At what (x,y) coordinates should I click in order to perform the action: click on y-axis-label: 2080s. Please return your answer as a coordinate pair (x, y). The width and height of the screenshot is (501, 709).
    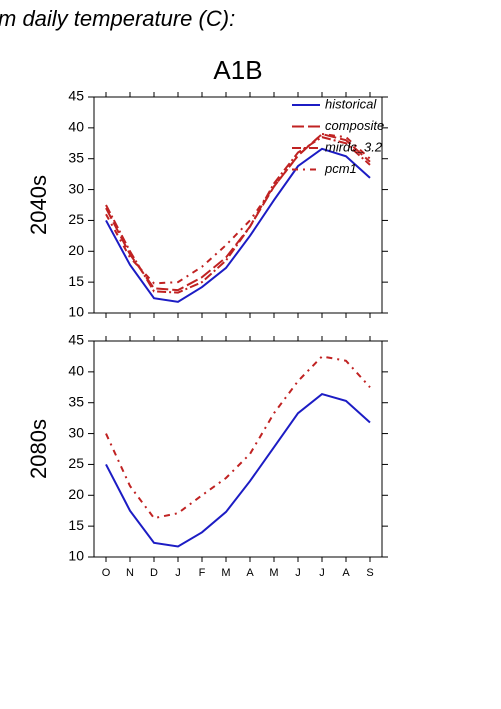
    Looking at the image, I should click on (38, 449).